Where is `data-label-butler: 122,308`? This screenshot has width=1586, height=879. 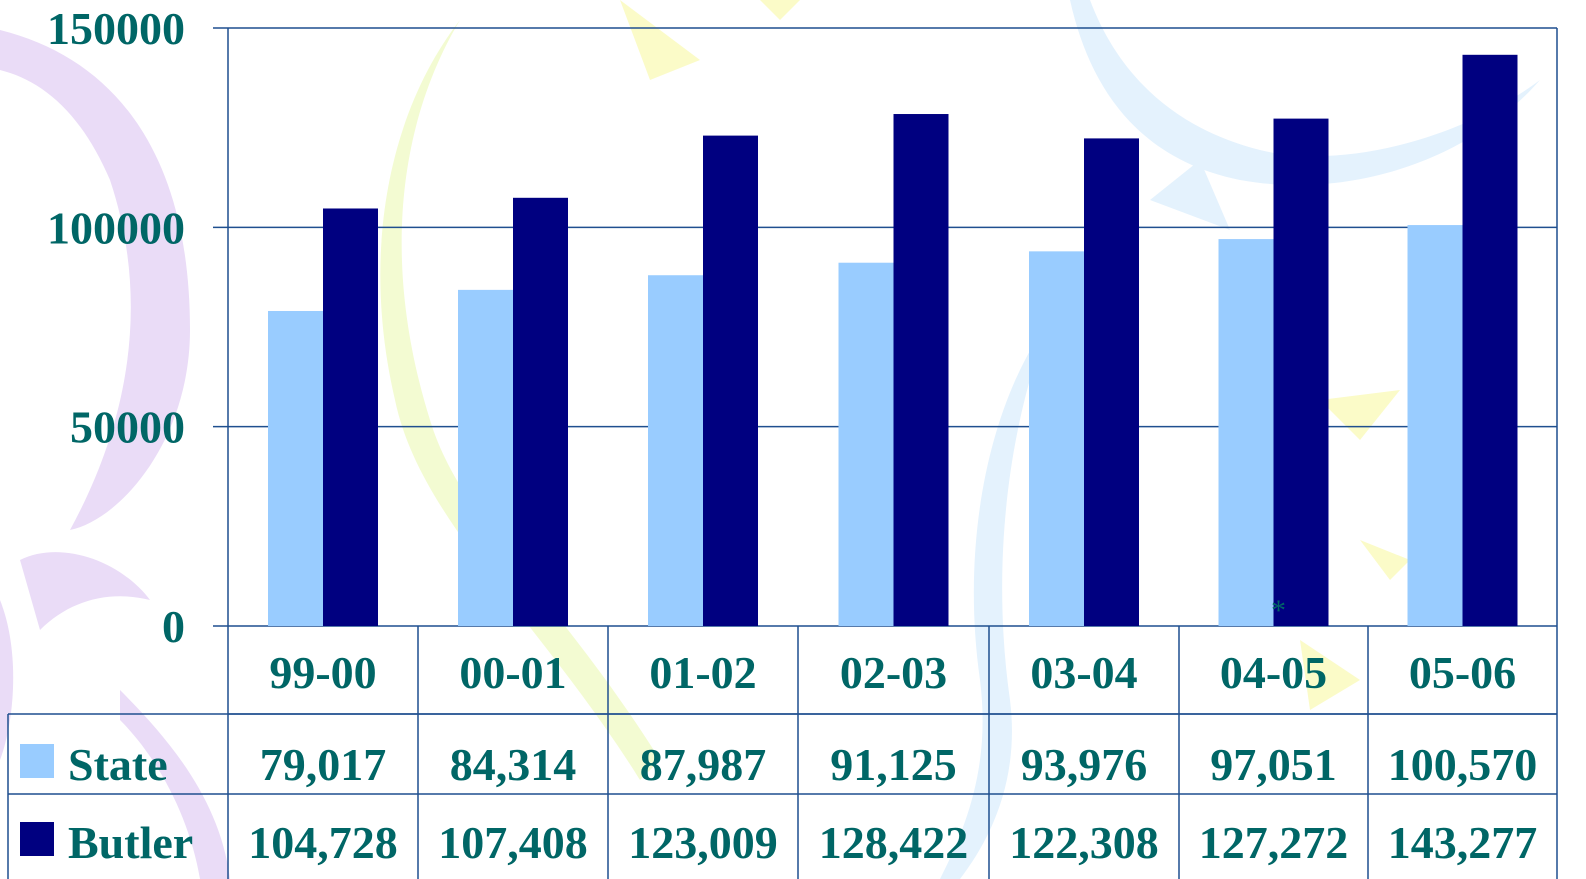 data-label-butler: 122,308 is located at coordinates (1084, 842).